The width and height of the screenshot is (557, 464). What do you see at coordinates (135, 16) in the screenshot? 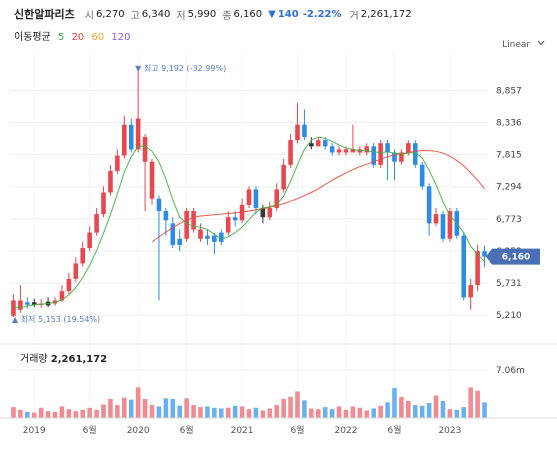
I see `high-label: 고` at bounding box center [135, 16].